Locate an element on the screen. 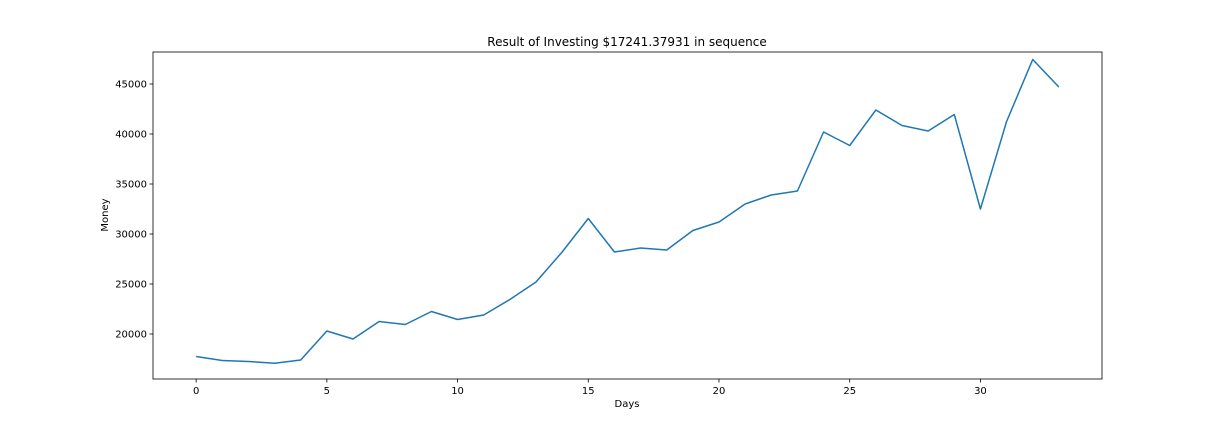  y-tick-label: 30000 is located at coordinates (131, 235).